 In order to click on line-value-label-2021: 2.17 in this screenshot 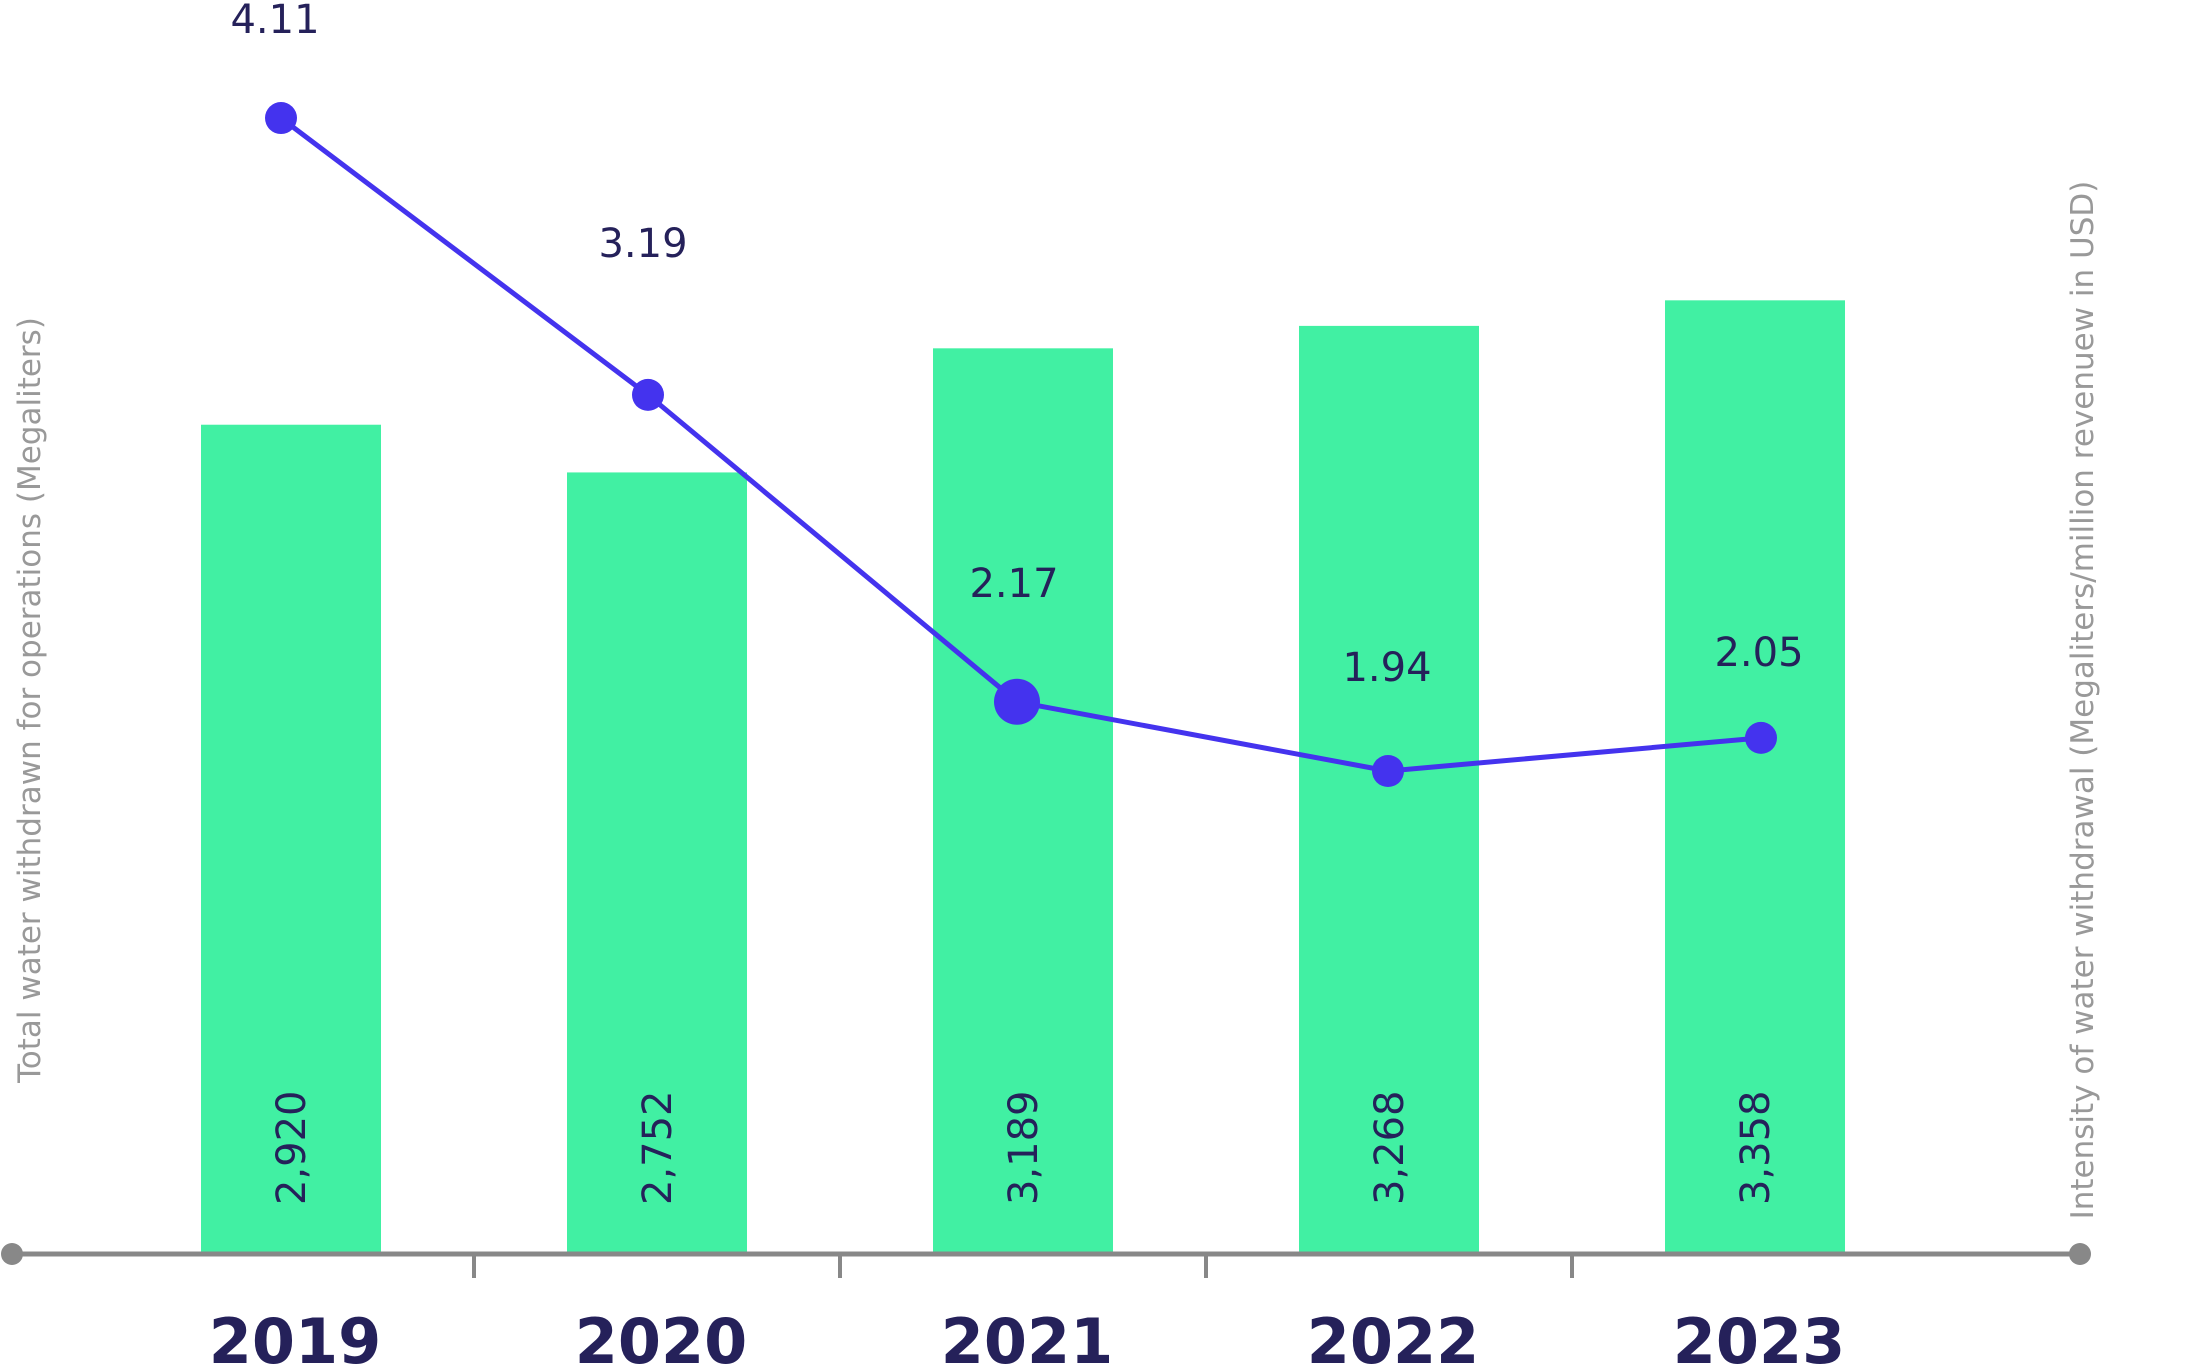, I will do `click(1013, 584)`.